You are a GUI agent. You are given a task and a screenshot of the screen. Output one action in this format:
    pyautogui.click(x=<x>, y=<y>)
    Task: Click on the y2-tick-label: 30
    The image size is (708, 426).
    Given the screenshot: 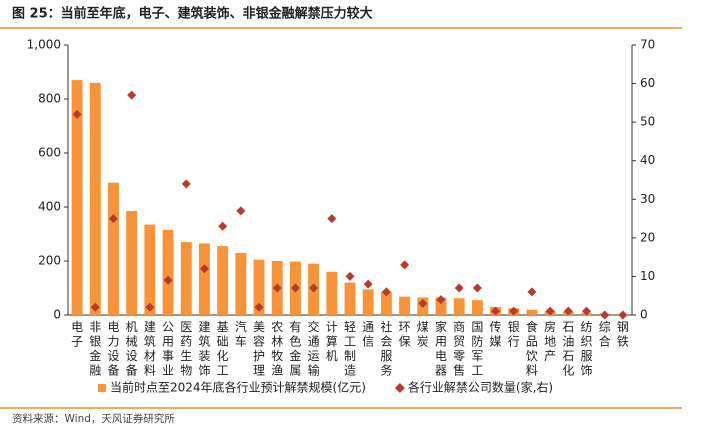 What is the action you would take?
    pyautogui.click(x=647, y=199)
    